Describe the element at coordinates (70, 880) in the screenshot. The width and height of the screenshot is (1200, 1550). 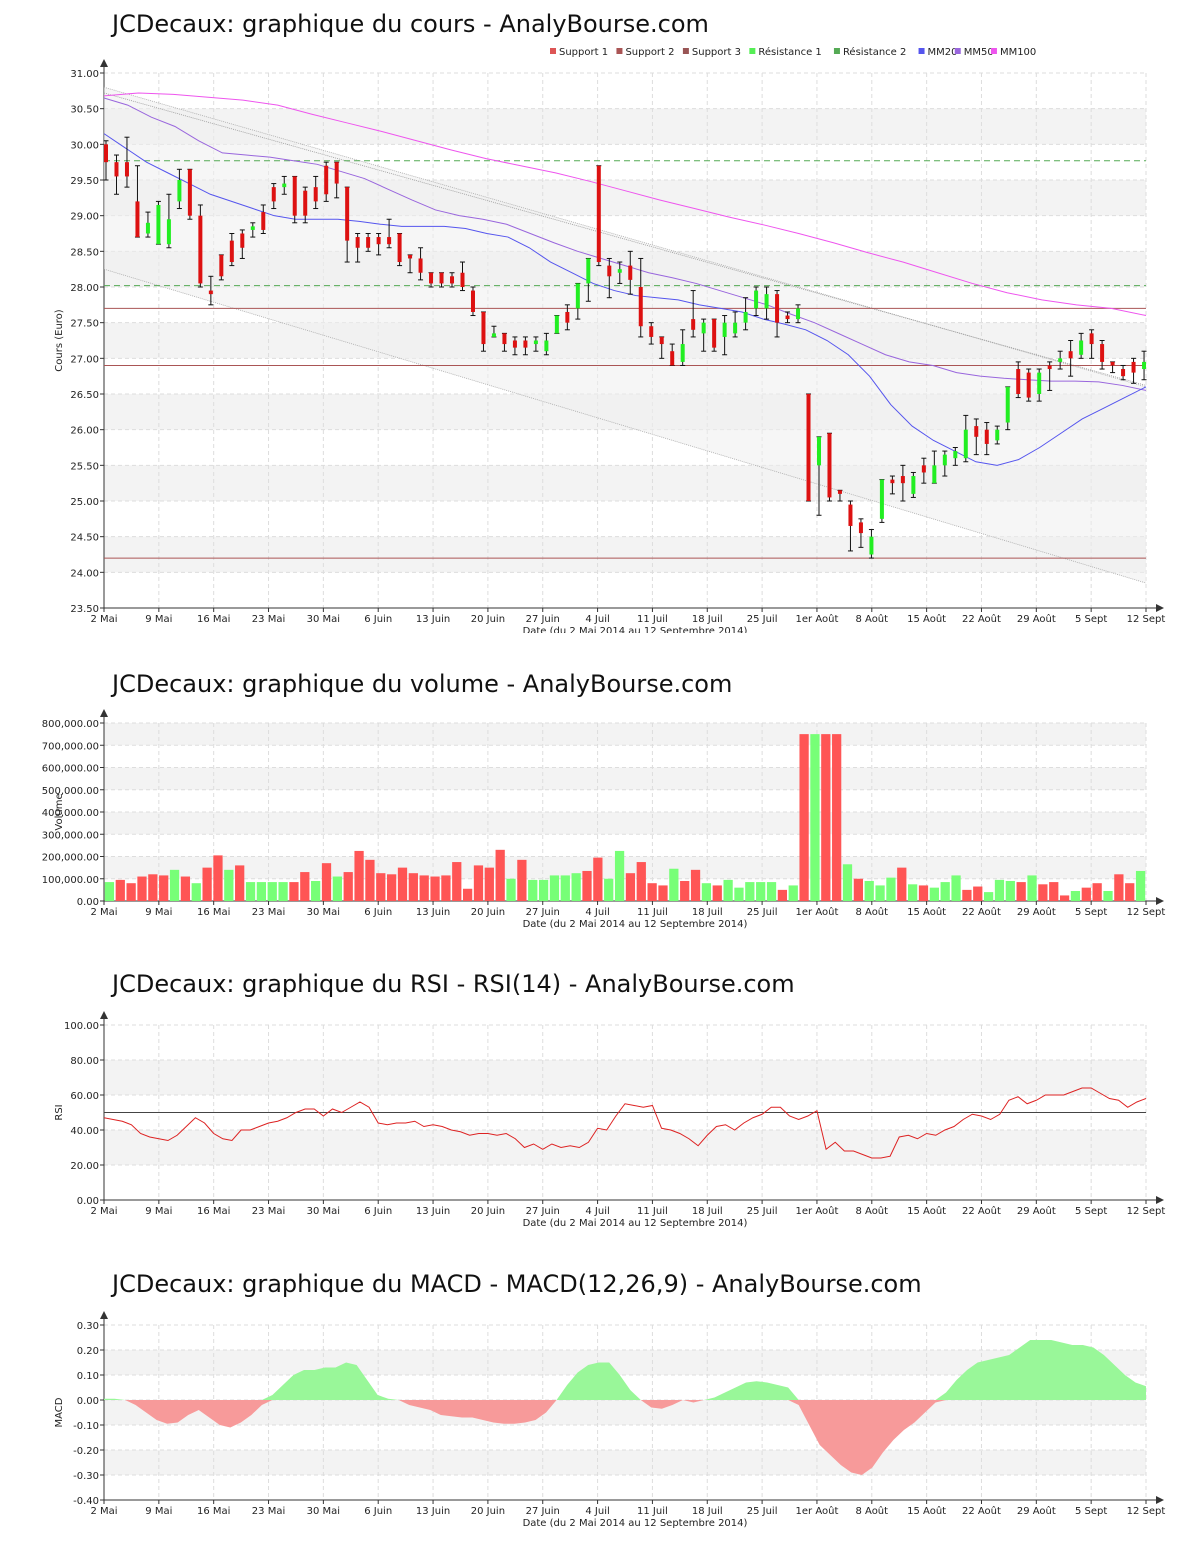
I see `y-tick-label: 100,000.00` at that location.